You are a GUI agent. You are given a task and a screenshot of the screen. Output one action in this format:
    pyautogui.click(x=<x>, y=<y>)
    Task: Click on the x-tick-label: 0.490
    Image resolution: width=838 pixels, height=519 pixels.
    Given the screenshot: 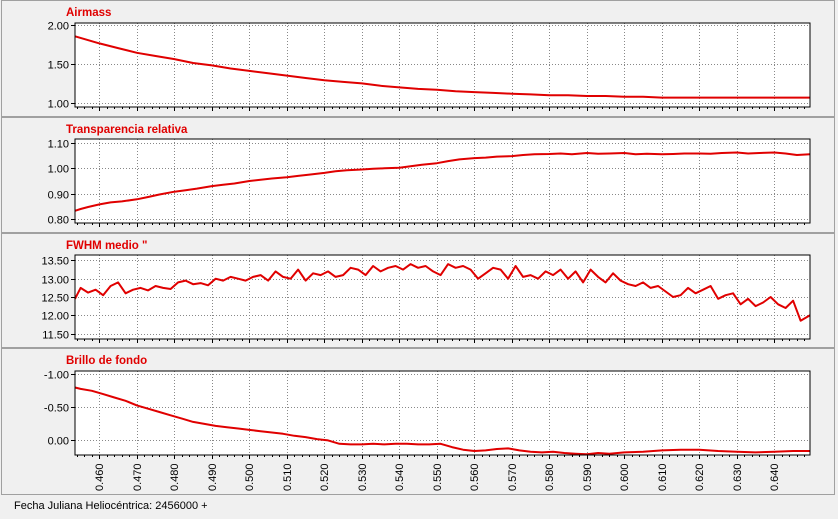 What is the action you would take?
    pyautogui.click(x=213, y=477)
    